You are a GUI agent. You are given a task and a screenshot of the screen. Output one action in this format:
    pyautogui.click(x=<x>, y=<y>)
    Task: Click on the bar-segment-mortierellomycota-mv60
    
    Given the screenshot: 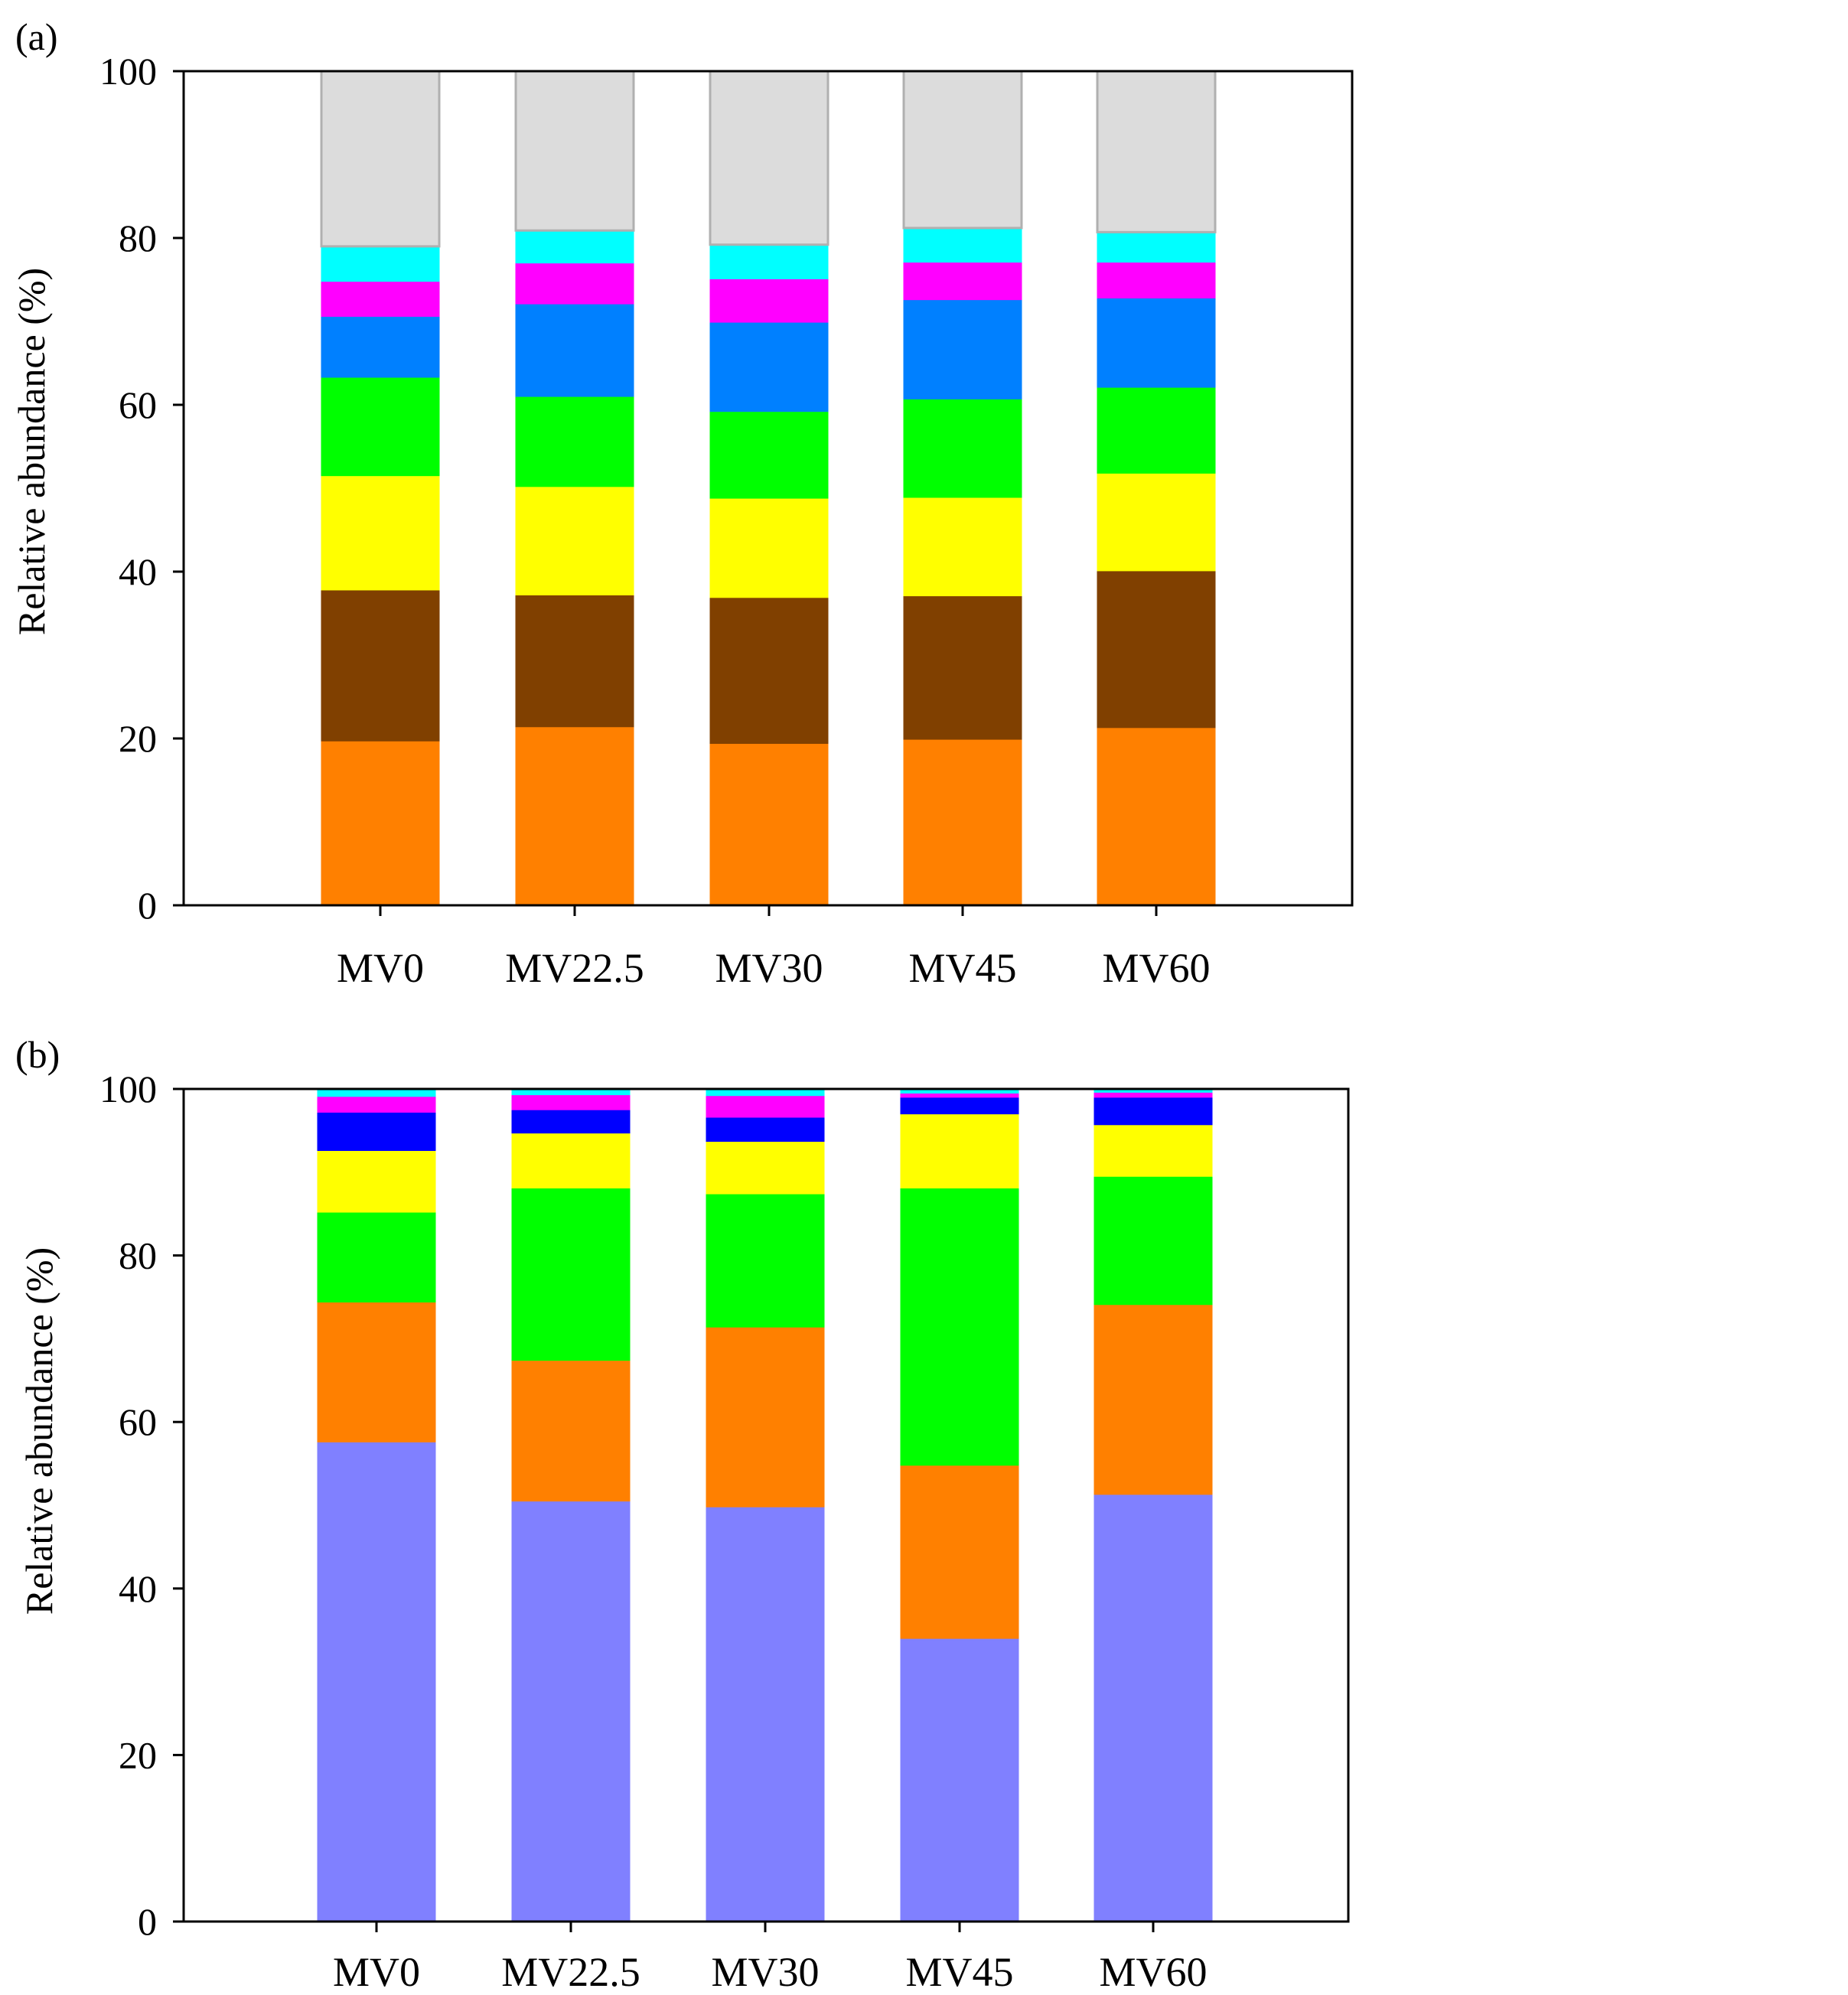 What is the action you would take?
    pyautogui.click(x=1153, y=1150)
    